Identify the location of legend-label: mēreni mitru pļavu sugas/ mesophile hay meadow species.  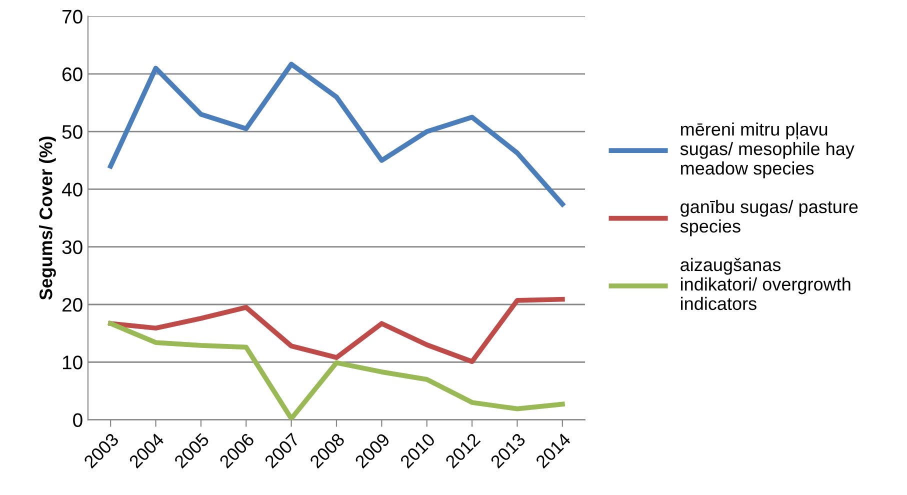
(767, 150).